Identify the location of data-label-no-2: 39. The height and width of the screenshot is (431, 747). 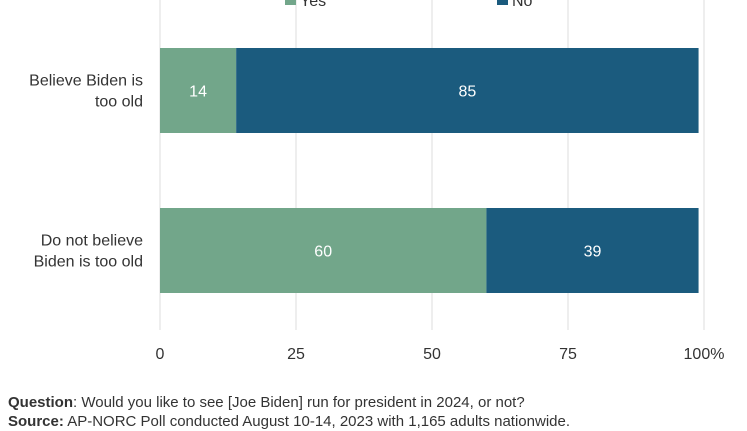
(593, 252).